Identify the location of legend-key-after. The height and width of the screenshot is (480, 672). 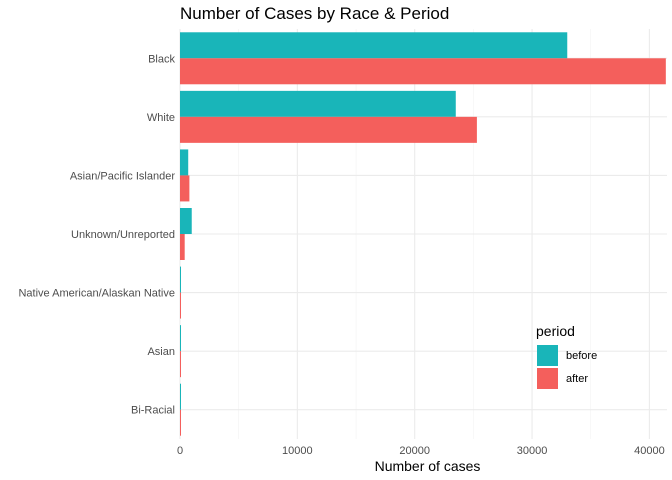
(547, 378).